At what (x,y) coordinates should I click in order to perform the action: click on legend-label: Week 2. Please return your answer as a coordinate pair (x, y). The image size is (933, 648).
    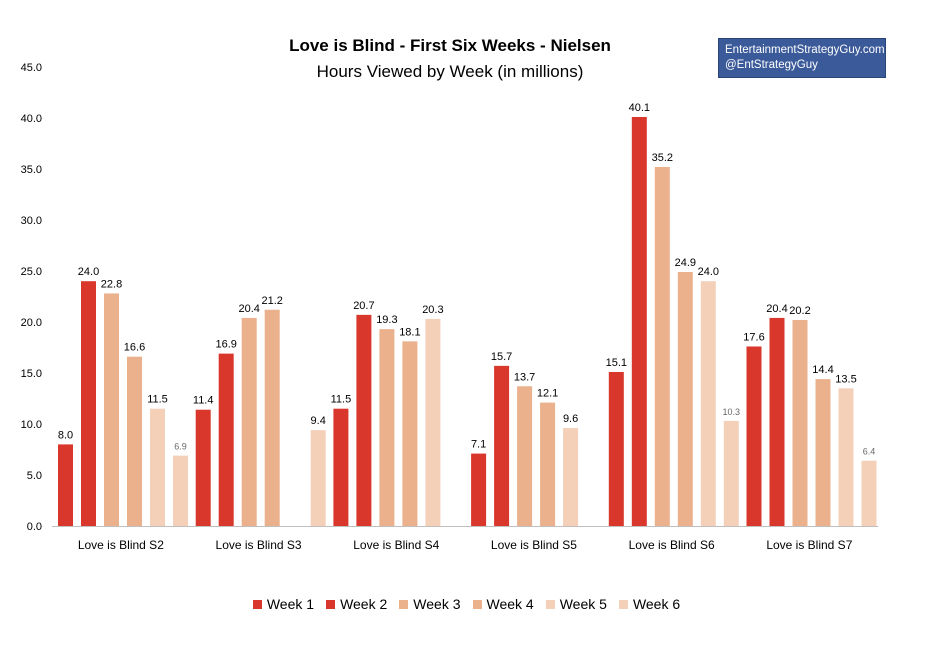
    Looking at the image, I should click on (364, 604).